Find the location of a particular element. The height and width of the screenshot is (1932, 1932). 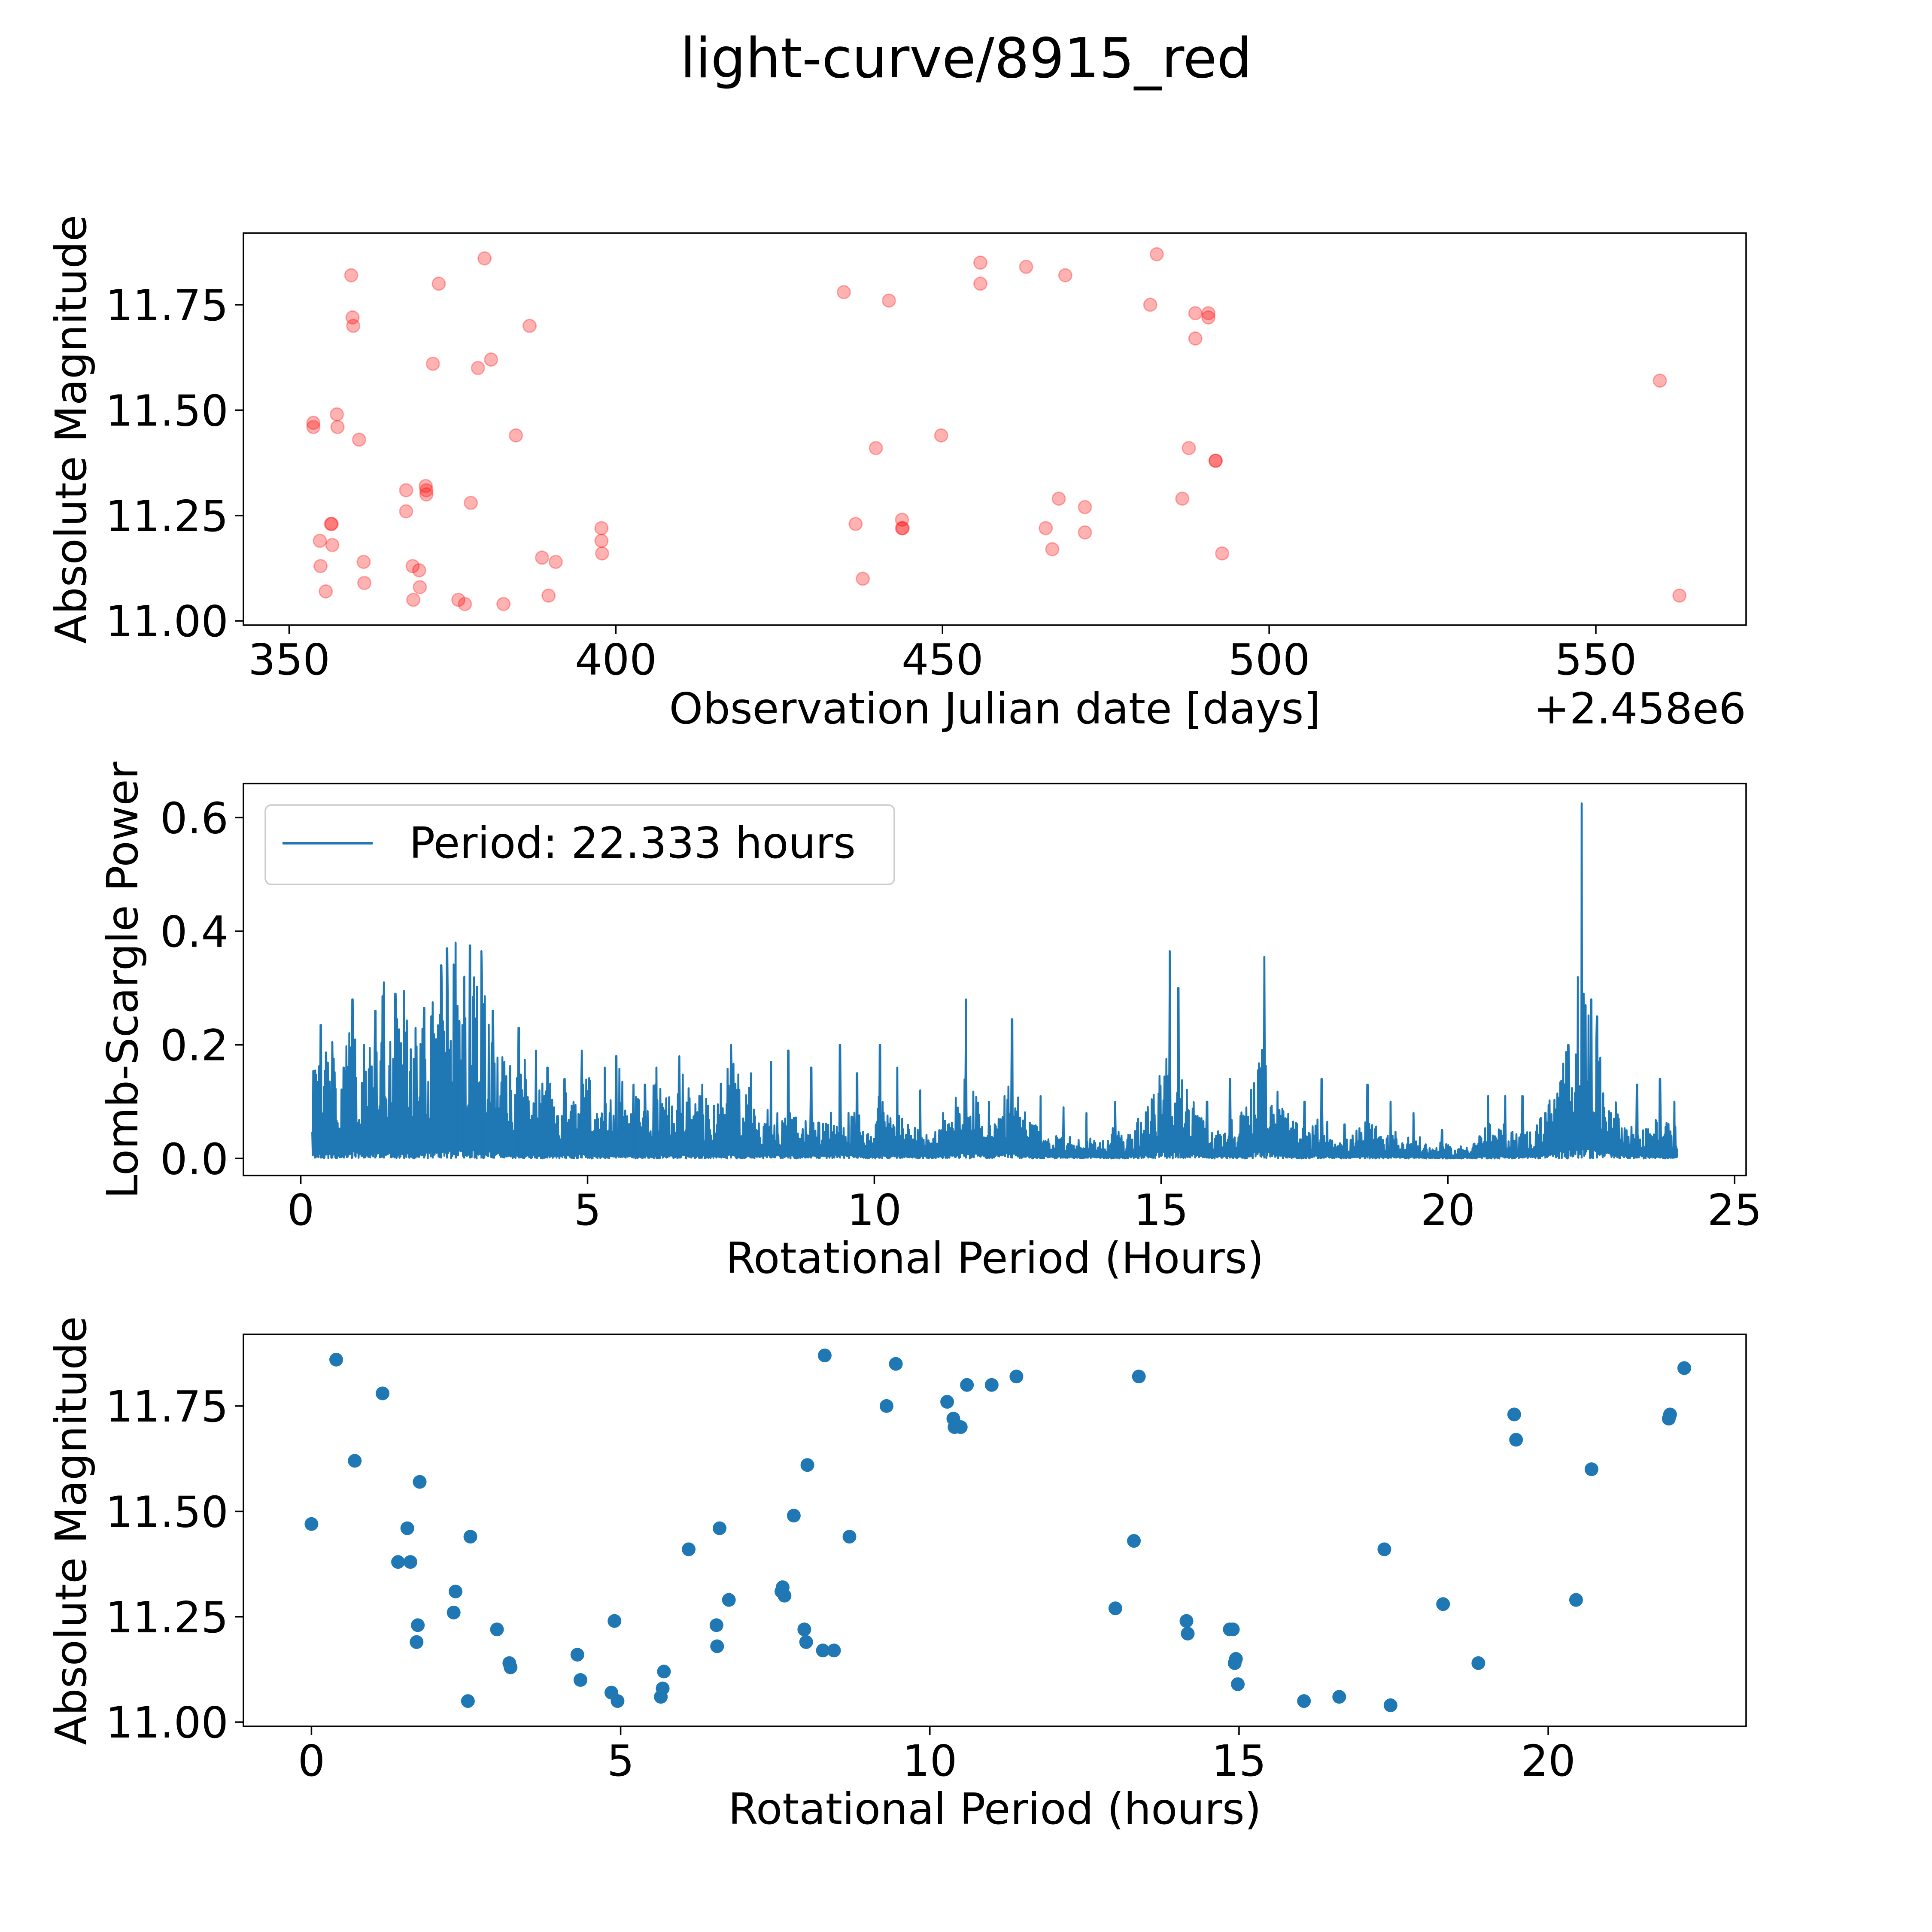

x-tick-label: 550 is located at coordinates (1596, 660).